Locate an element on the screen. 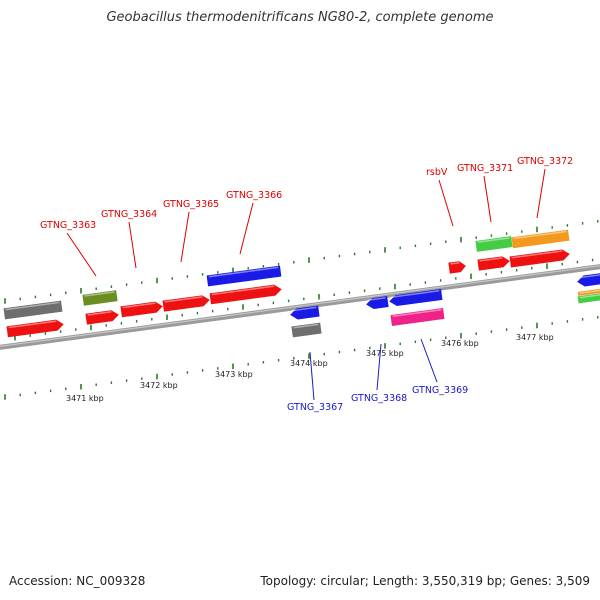  gene-pink is located at coordinates (417, 317).